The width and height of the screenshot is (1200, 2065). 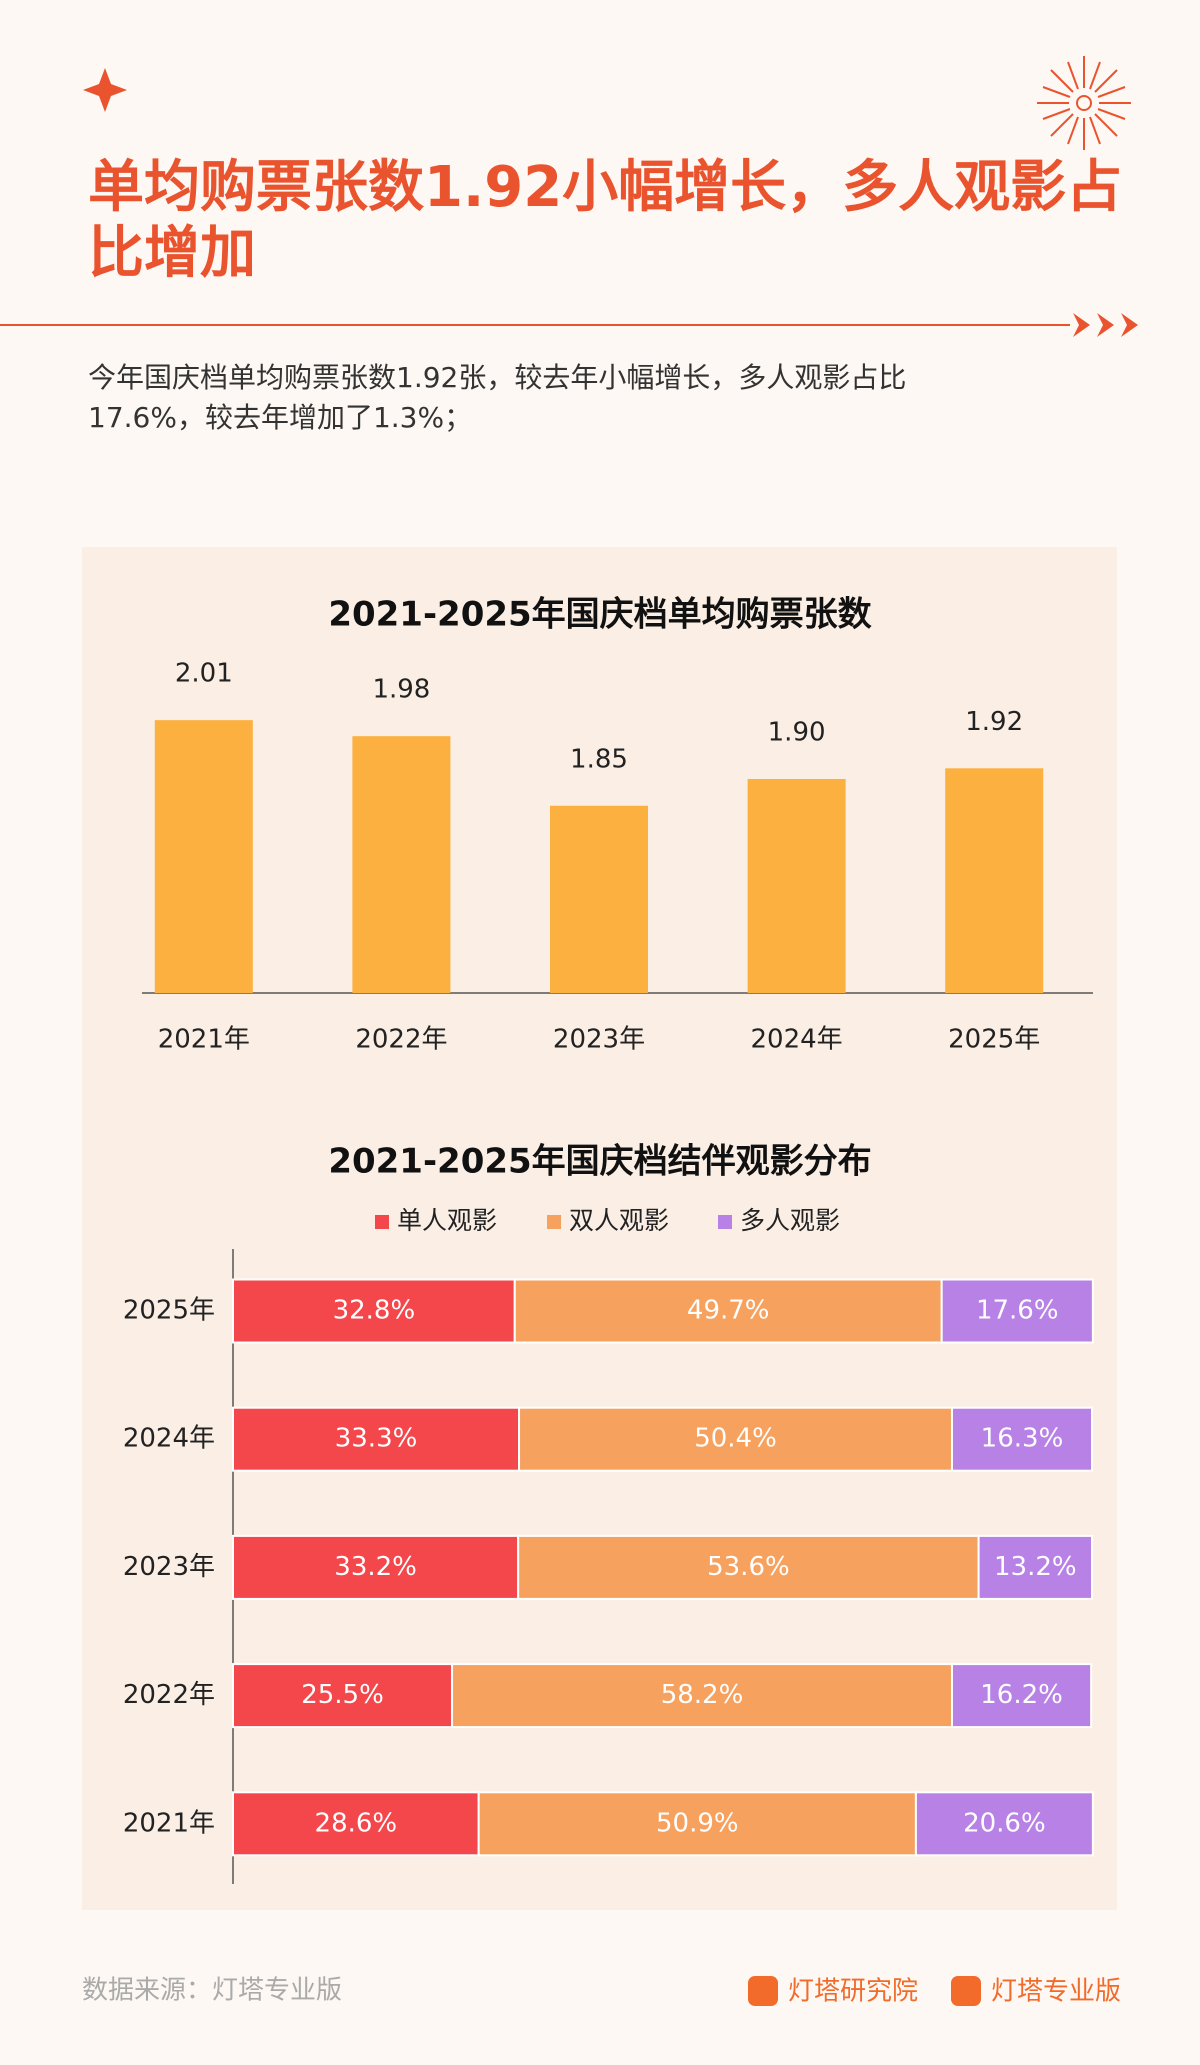 What do you see at coordinates (401, 1040) in the screenshot?
I see `x-tick-label: 2022年` at bounding box center [401, 1040].